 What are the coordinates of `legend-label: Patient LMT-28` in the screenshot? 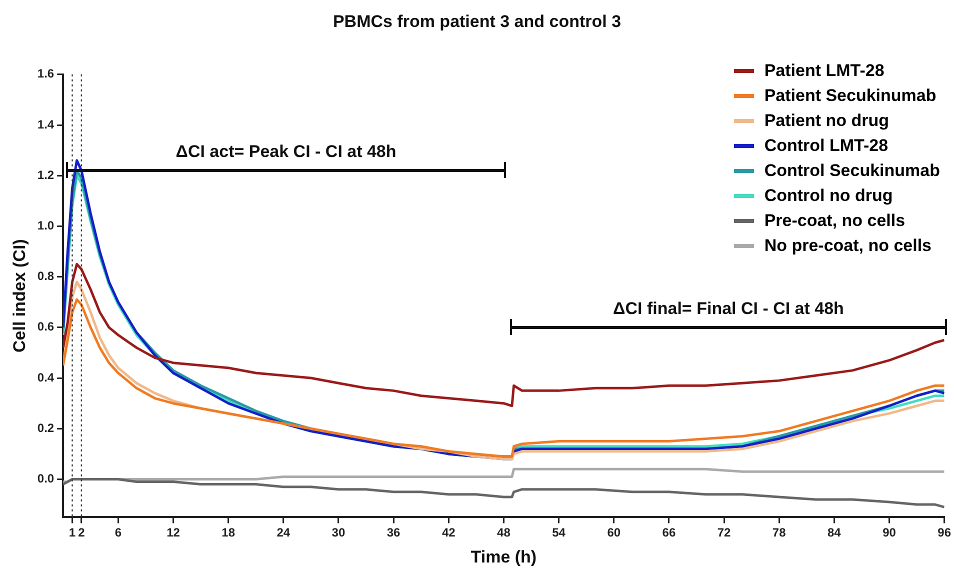 It's located at (824, 71).